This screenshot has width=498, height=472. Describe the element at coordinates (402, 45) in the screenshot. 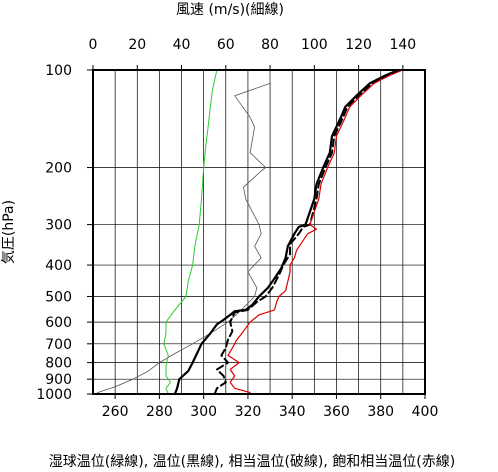

I see `wind-tick-label: 140` at that location.